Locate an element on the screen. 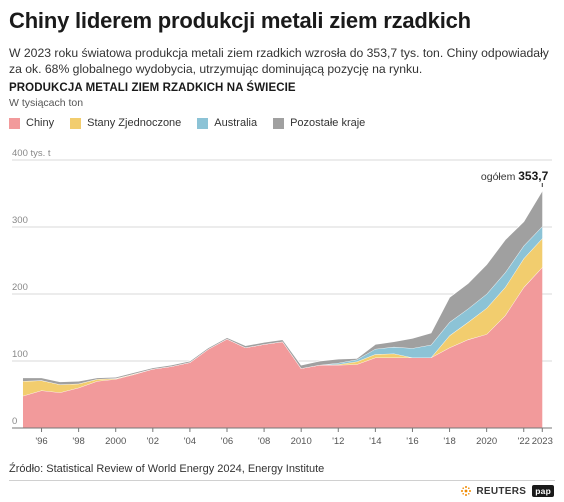 The height and width of the screenshot is (502, 564). logos: REUTERS pap is located at coordinates (507, 491).